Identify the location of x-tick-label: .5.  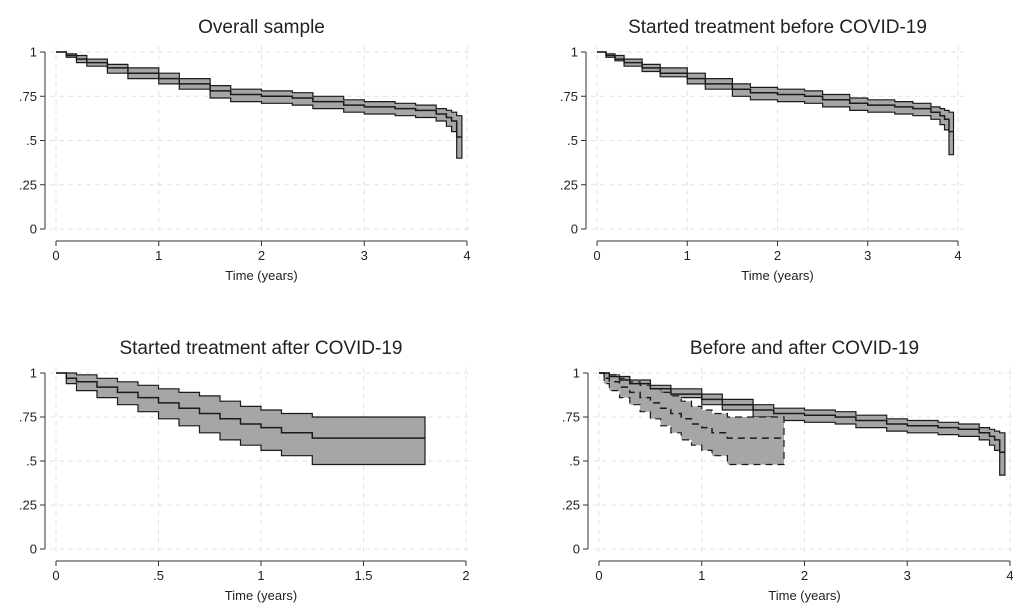
(158, 575).